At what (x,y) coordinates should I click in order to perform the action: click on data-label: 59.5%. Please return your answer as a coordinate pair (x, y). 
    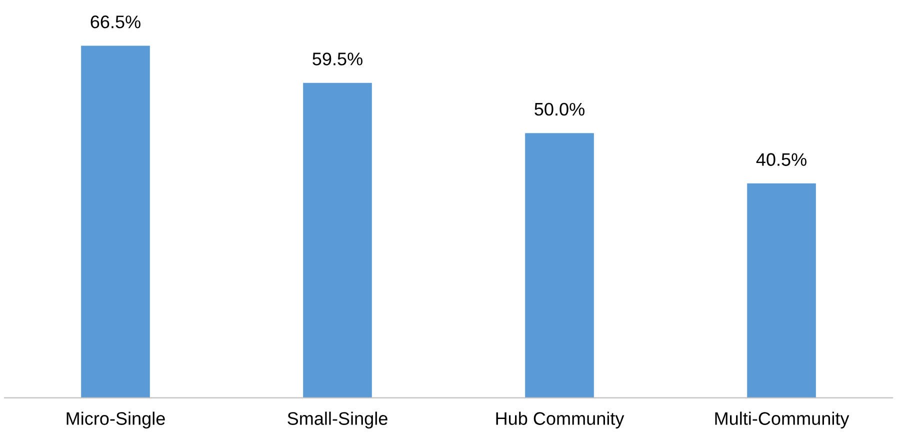
    Looking at the image, I should click on (337, 59).